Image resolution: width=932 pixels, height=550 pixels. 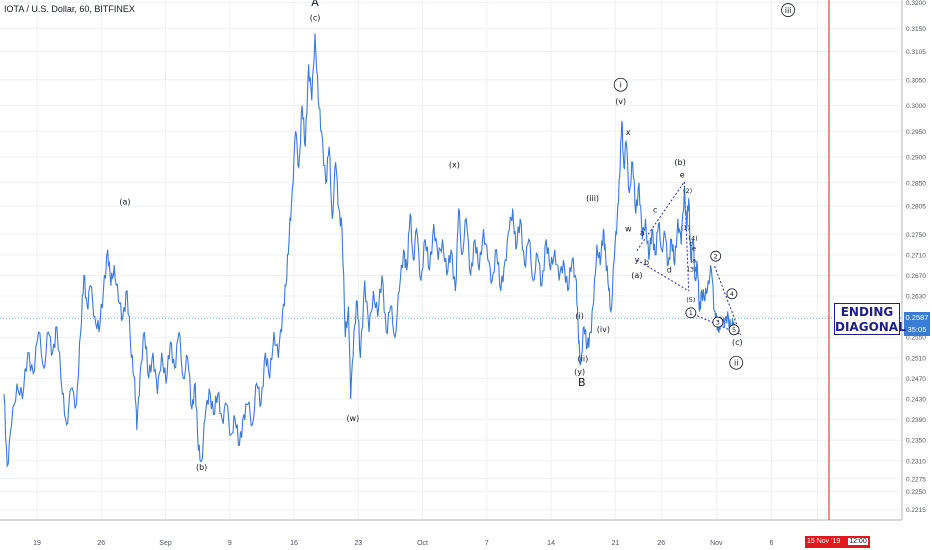 What do you see at coordinates (690, 300) in the screenshot?
I see `wave-label: (5)` at bounding box center [690, 300].